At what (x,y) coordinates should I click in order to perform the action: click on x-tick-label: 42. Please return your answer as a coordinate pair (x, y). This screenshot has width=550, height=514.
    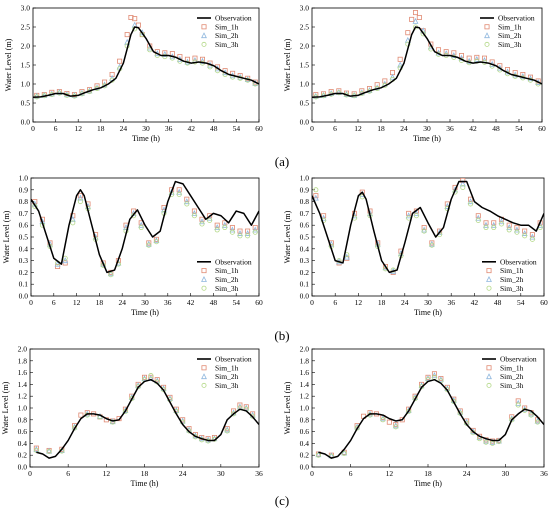
    Looking at the image, I should click on (191, 302).